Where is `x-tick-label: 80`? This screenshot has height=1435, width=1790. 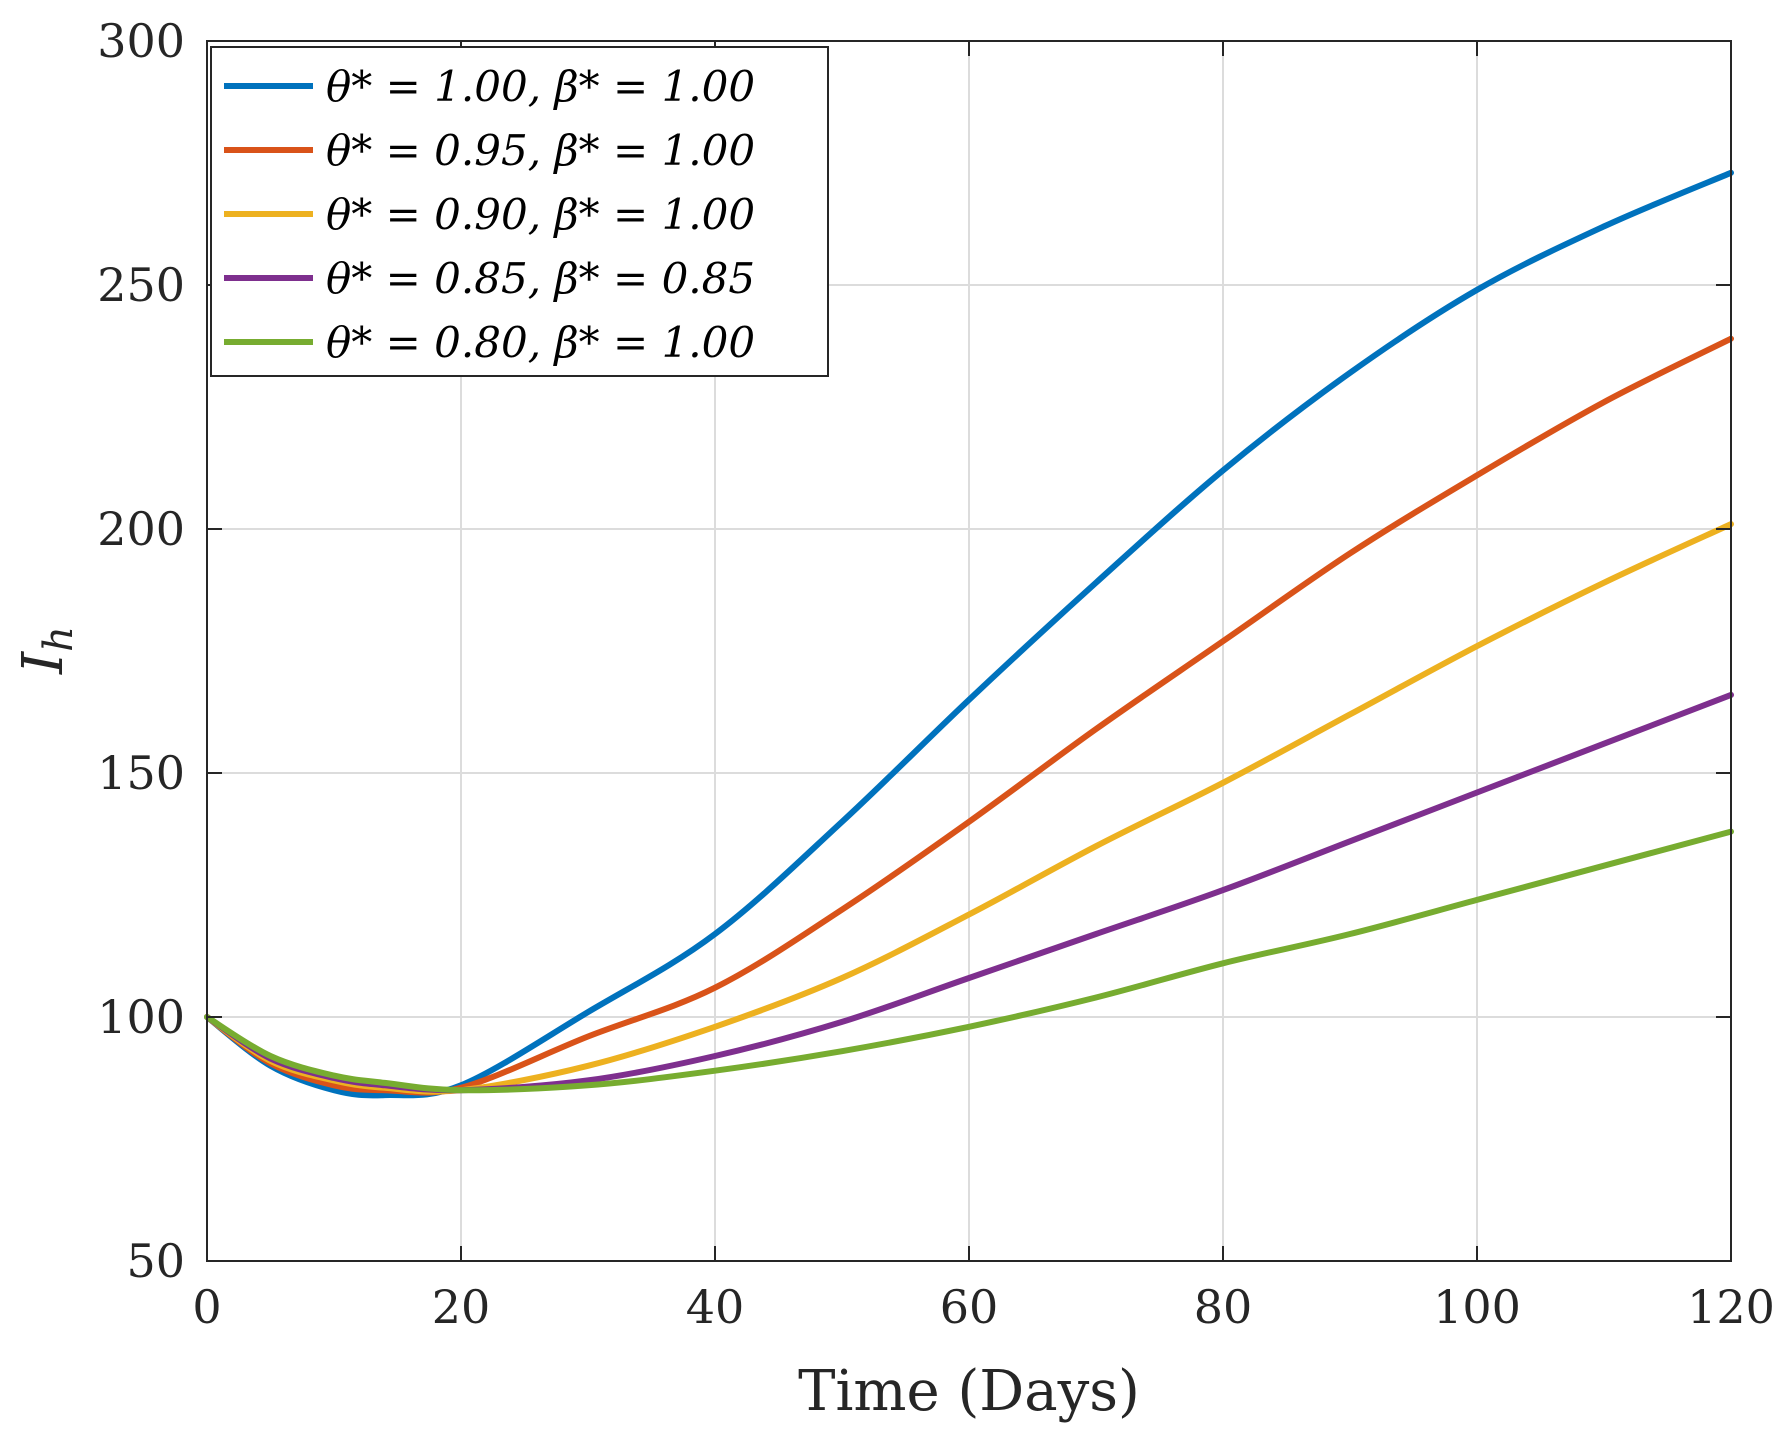 x-tick-label: 80 is located at coordinates (1223, 1307).